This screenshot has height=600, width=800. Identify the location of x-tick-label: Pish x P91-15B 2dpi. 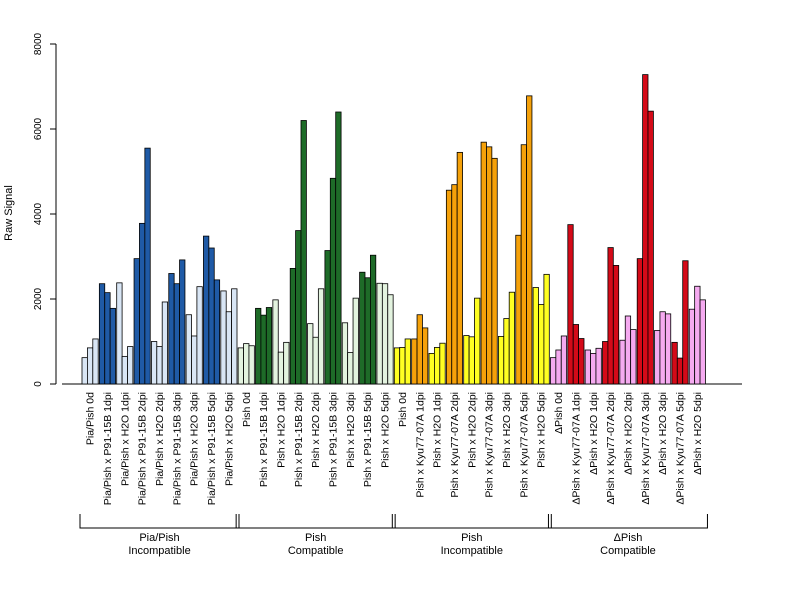
(299, 439).